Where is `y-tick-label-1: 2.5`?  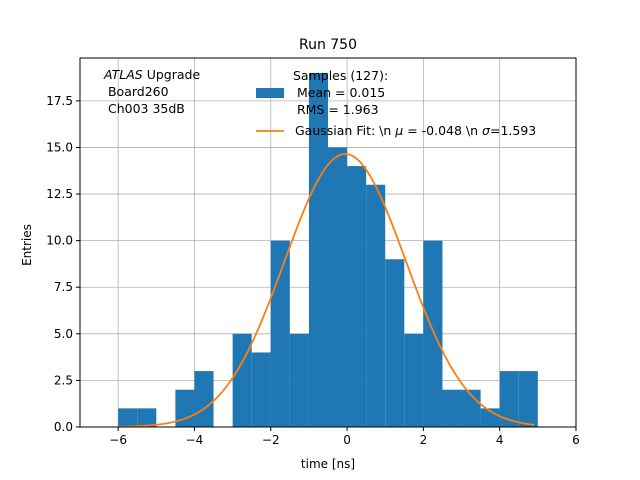 y-tick-label-1: 2.5 is located at coordinates (63, 380).